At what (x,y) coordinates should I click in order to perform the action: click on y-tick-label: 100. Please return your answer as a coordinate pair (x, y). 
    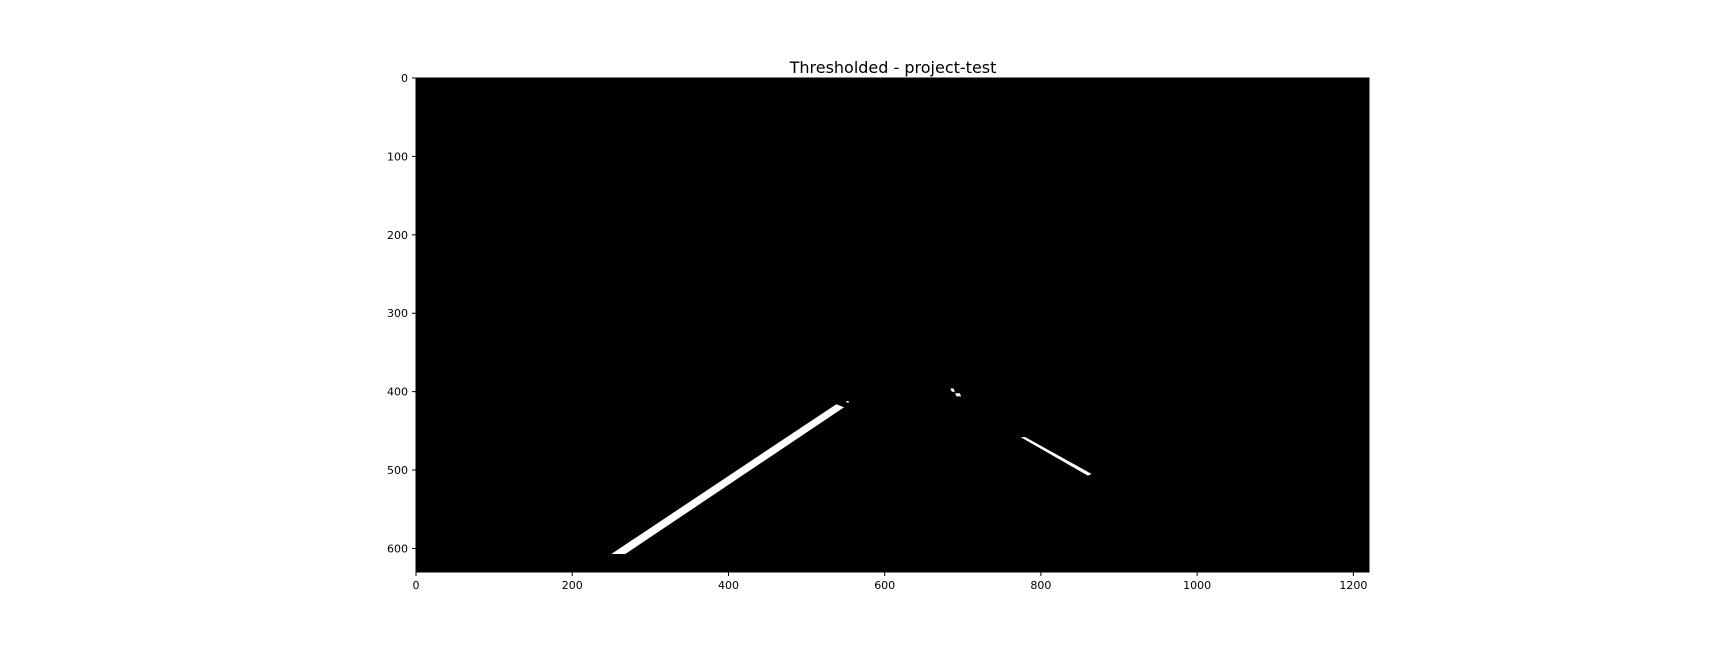
    Looking at the image, I should click on (397, 156).